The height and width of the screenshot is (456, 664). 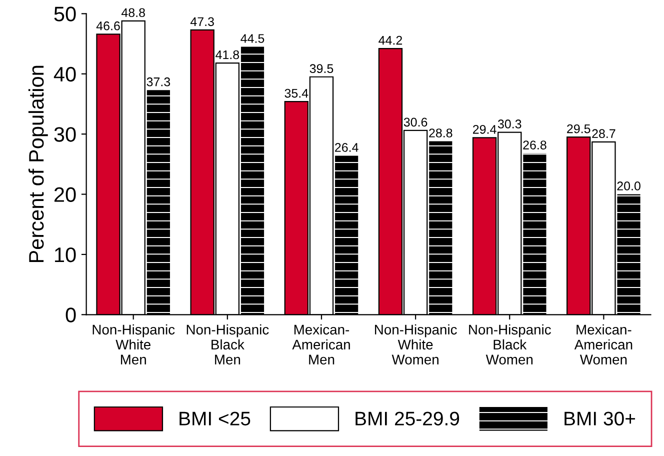 What do you see at coordinates (108, 25) in the screenshot?
I see `data-label: 46.6` at bounding box center [108, 25].